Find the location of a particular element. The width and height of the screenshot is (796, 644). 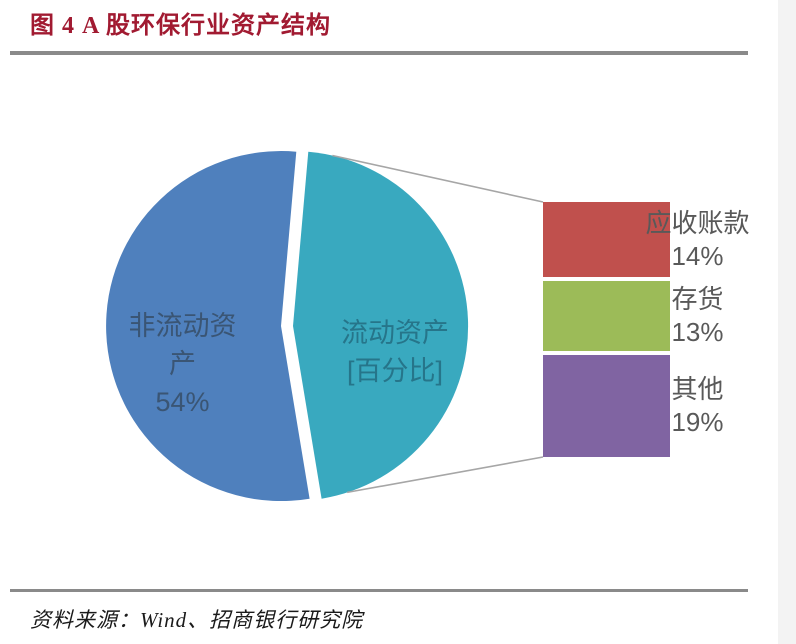

figure-title: 图 4 A 股环保行业资产结构 is located at coordinates (181, 26).